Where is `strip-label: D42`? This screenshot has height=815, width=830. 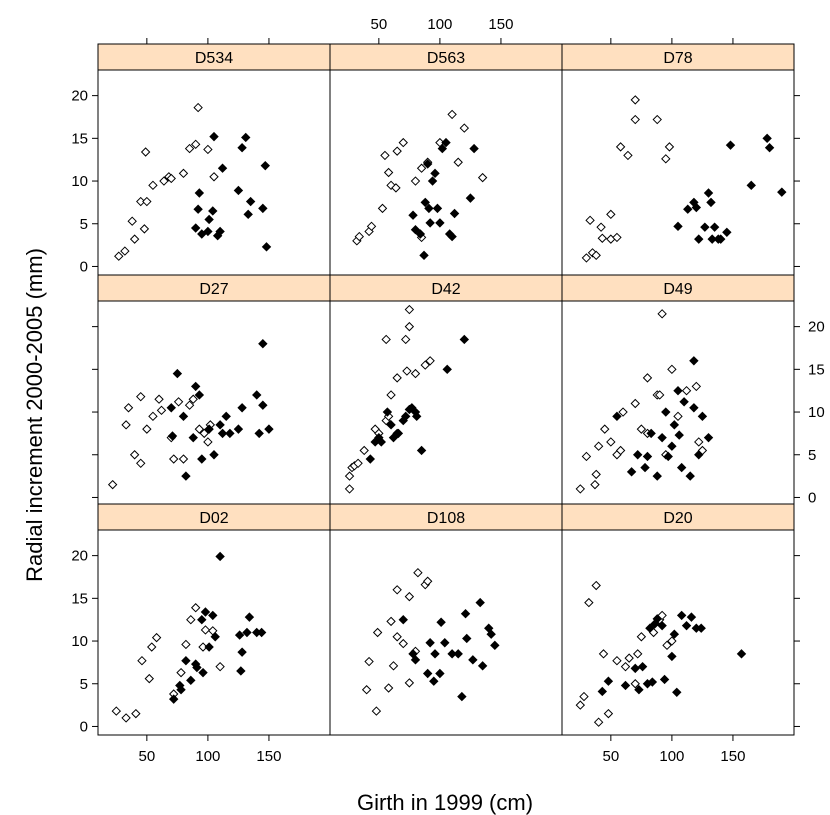 strip-label: D42 is located at coordinates (445, 289).